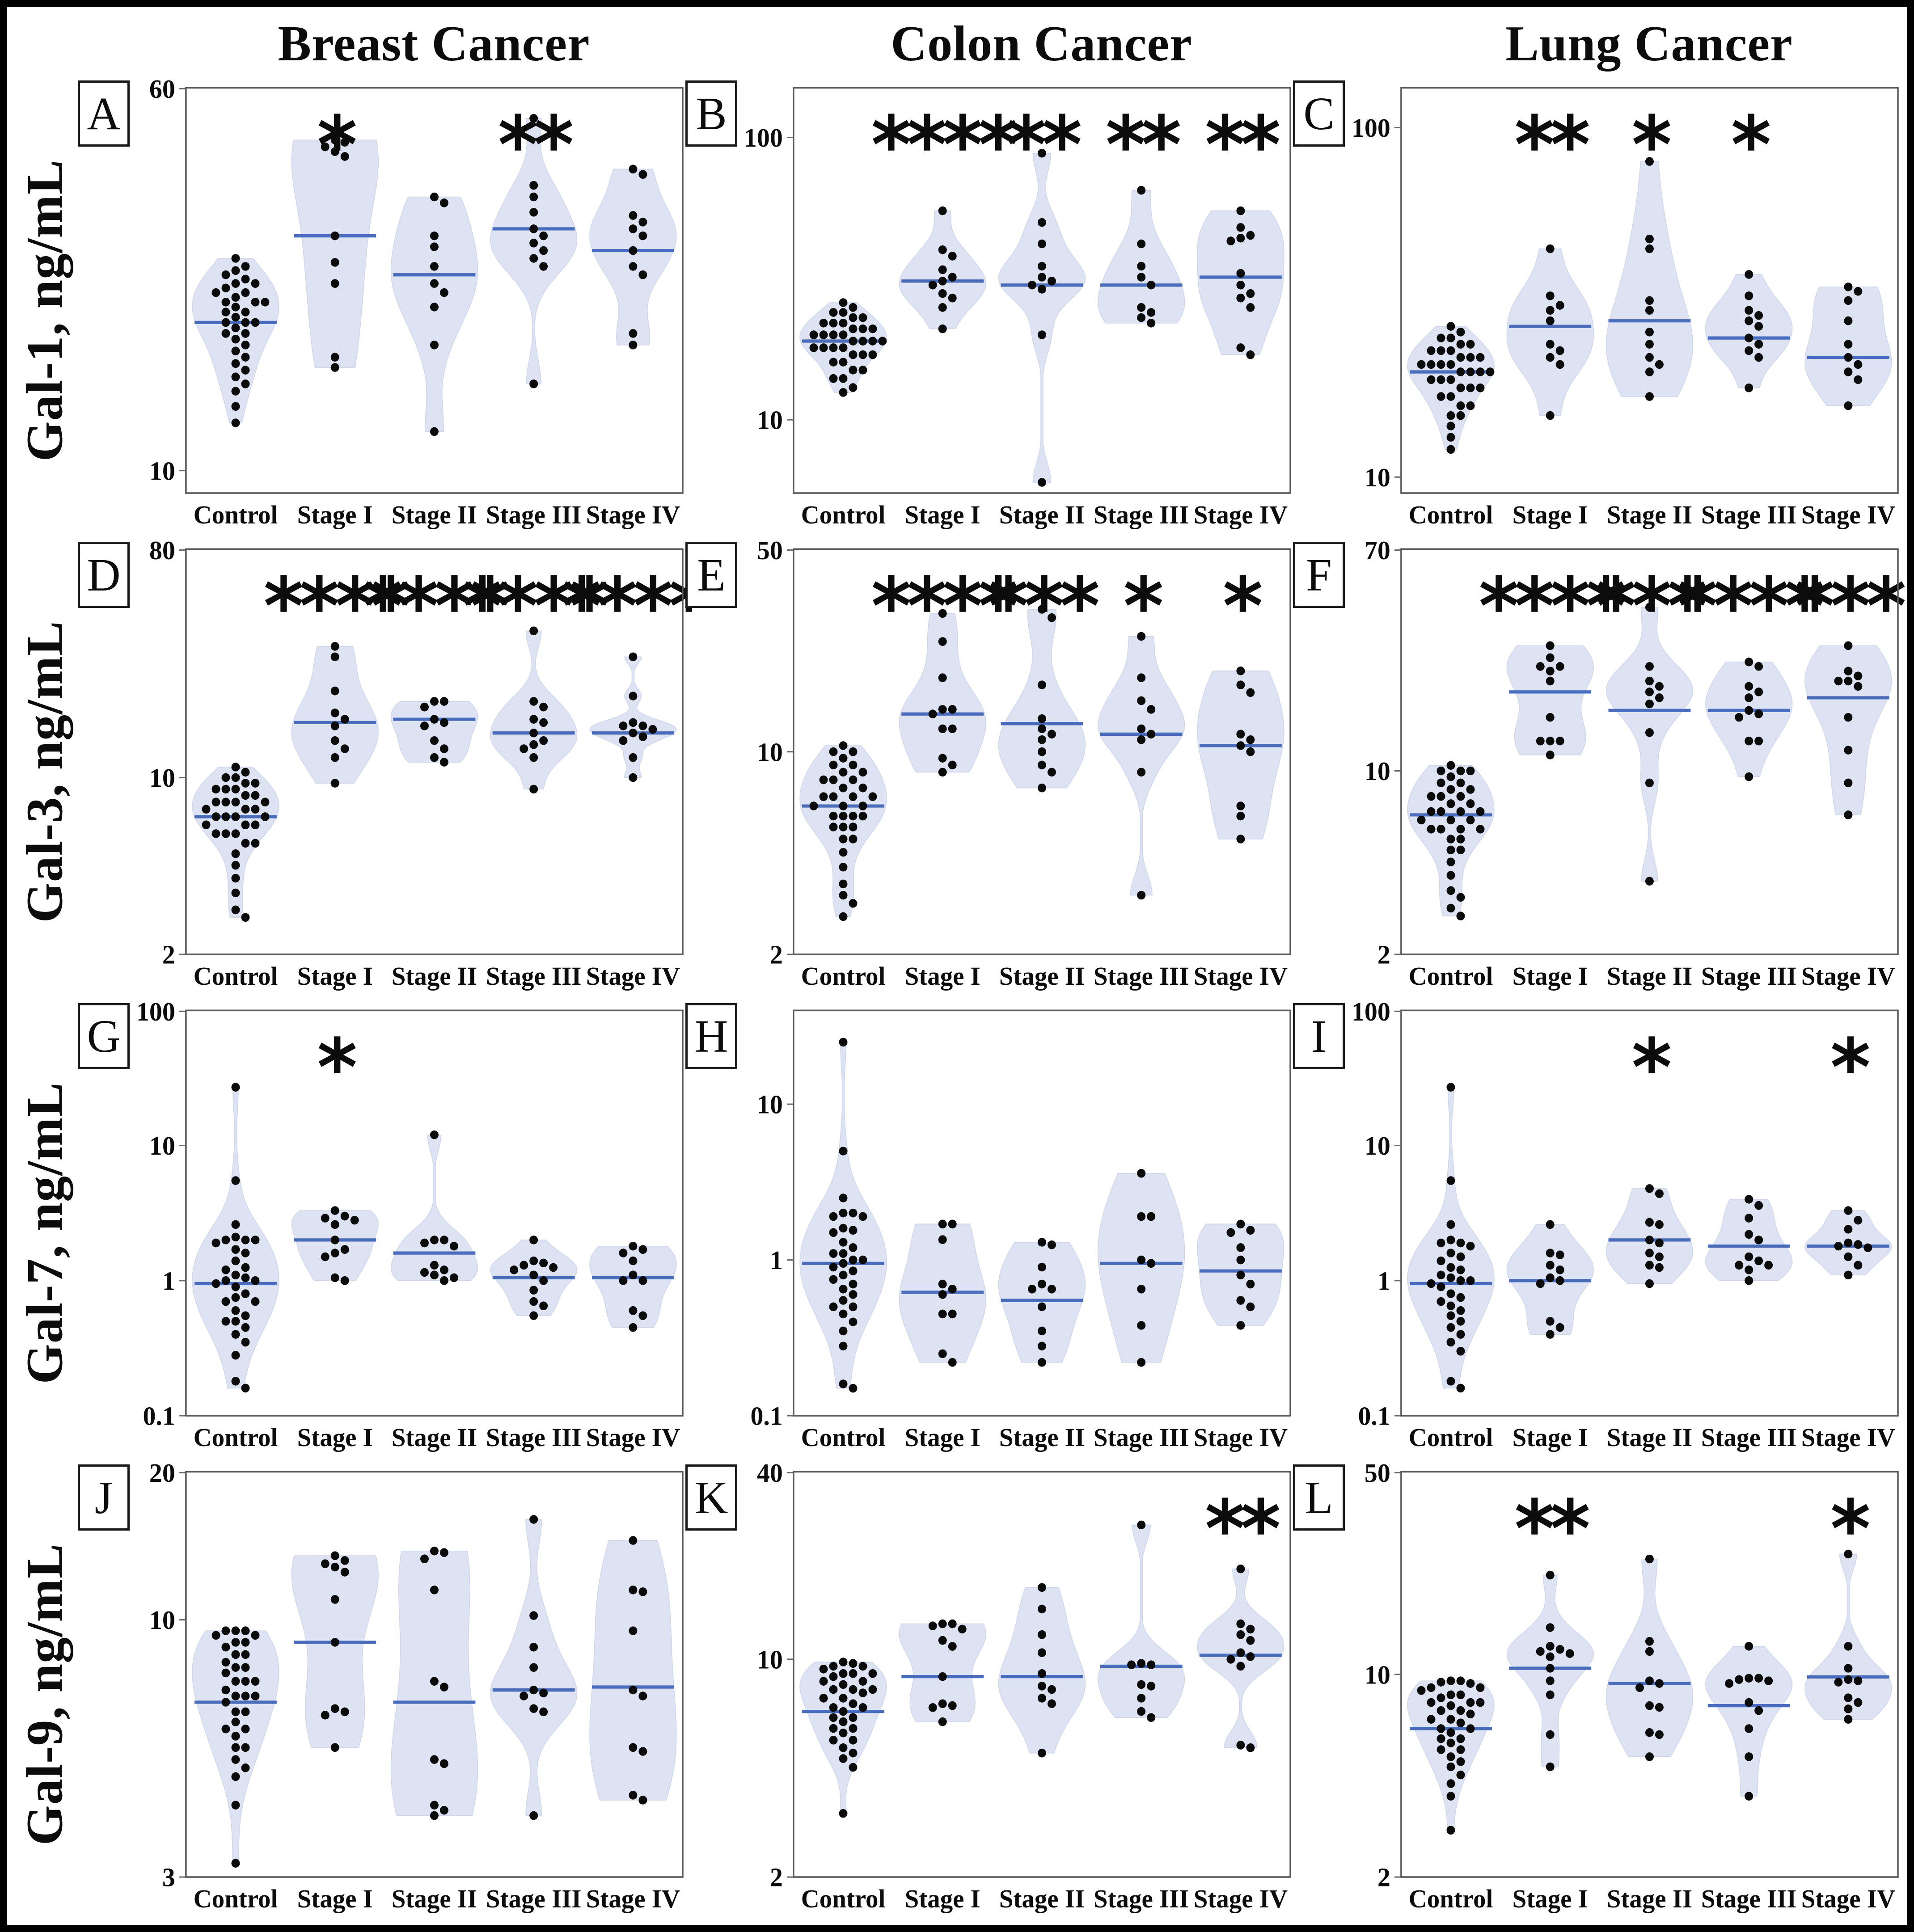 Image resolution: width=1914 pixels, height=1932 pixels. Describe the element at coordinates (1044, 607) in the screenshot. I see `significance-stars: ***` at that location.